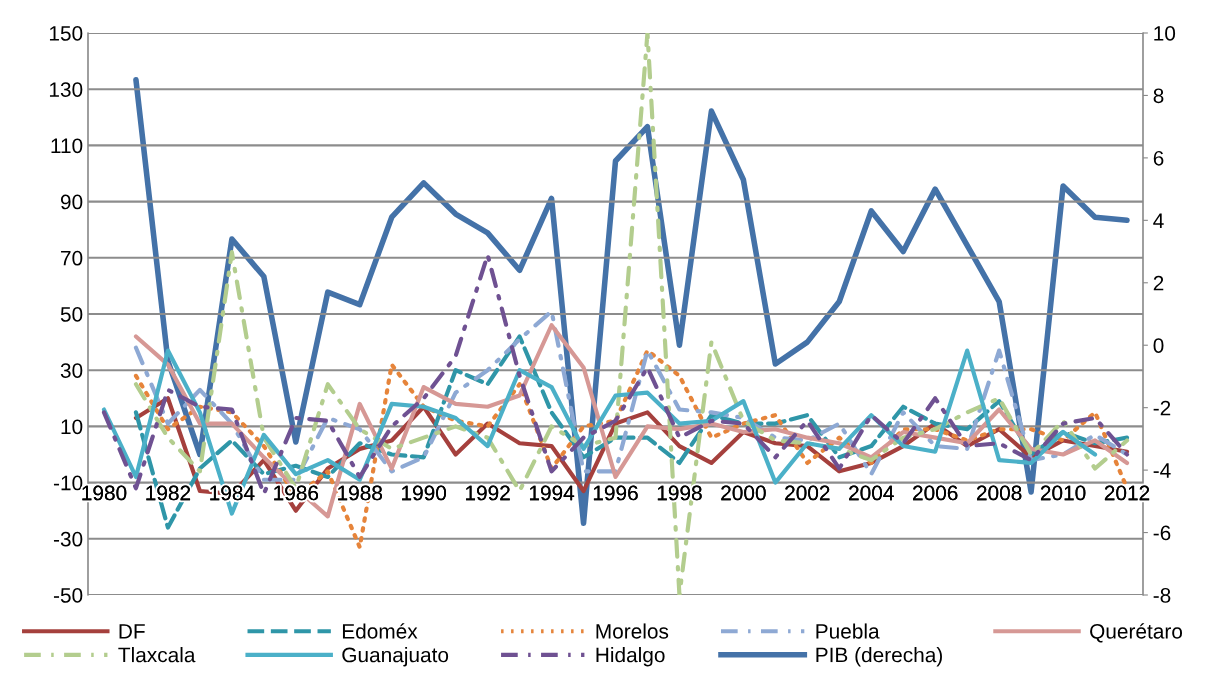 The height and width of the screenshot is (681, 1207). I want to click on legend-label: Guanajuato, so click(395, 657).